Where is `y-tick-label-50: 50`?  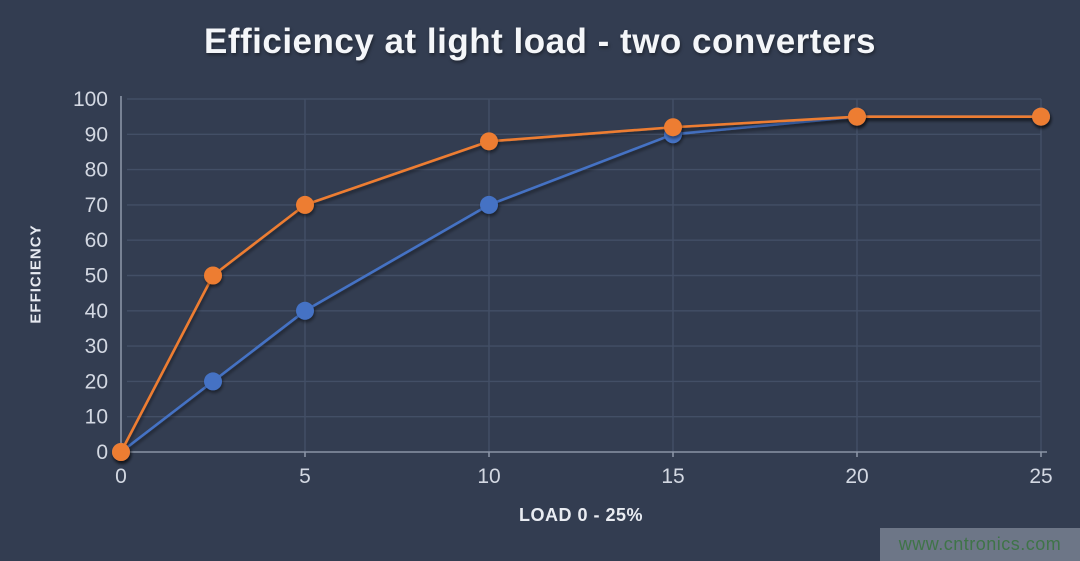
y-tick-label-50: 50 is located at coordinates (96, 276).